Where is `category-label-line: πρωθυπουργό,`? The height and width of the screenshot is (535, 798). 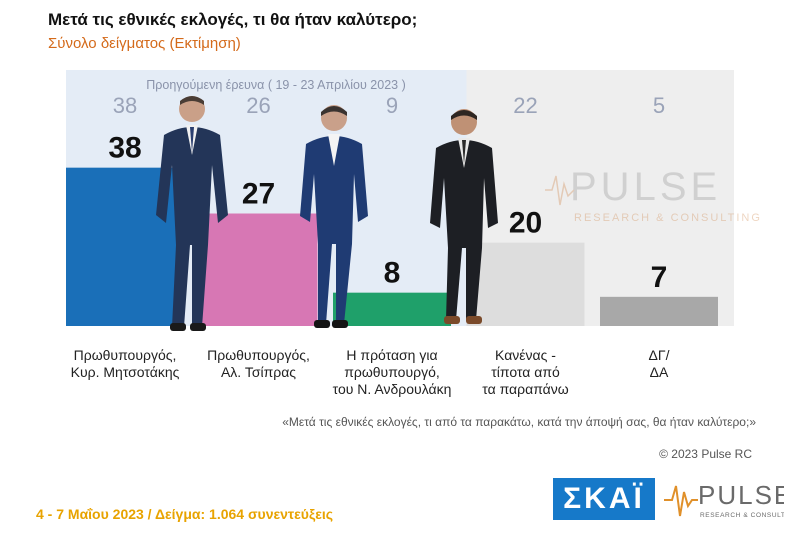 category-label-line: πρωθυπουργό, is located at coordinates (392, 372).